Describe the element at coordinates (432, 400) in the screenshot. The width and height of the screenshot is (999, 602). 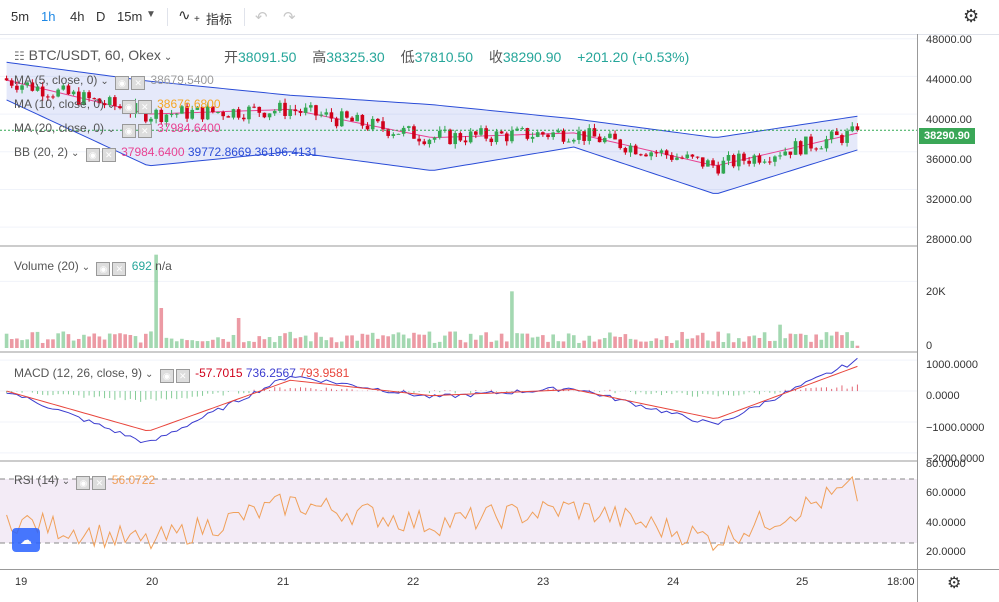
I see `macd-line` at that location.